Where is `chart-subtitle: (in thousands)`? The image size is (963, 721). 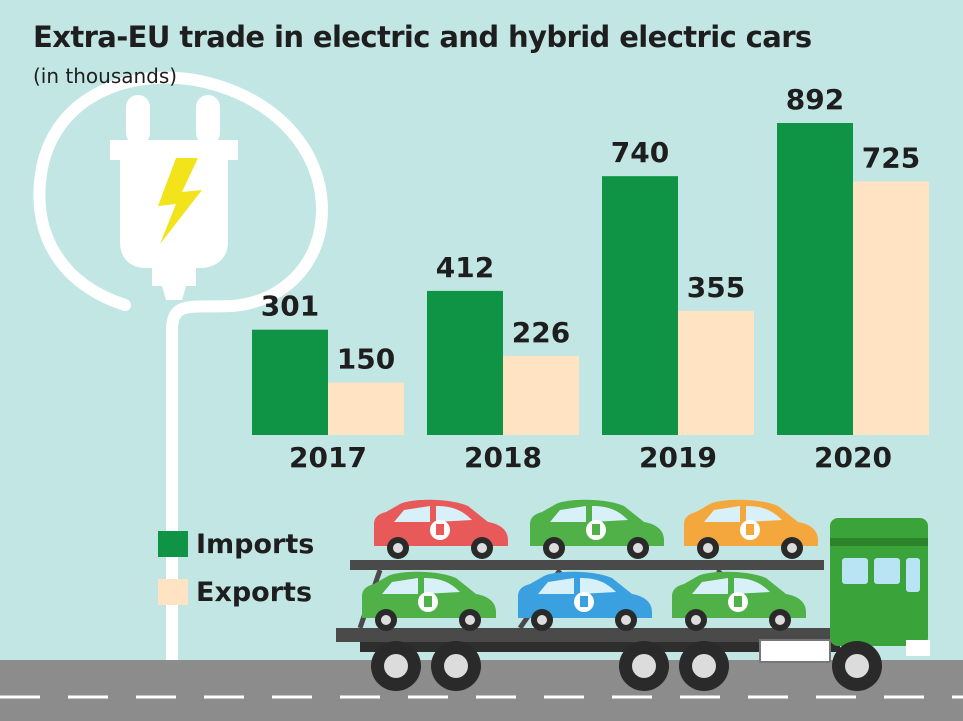
chart-subtitle: (in thousands) is located at coordinates (105, 76).